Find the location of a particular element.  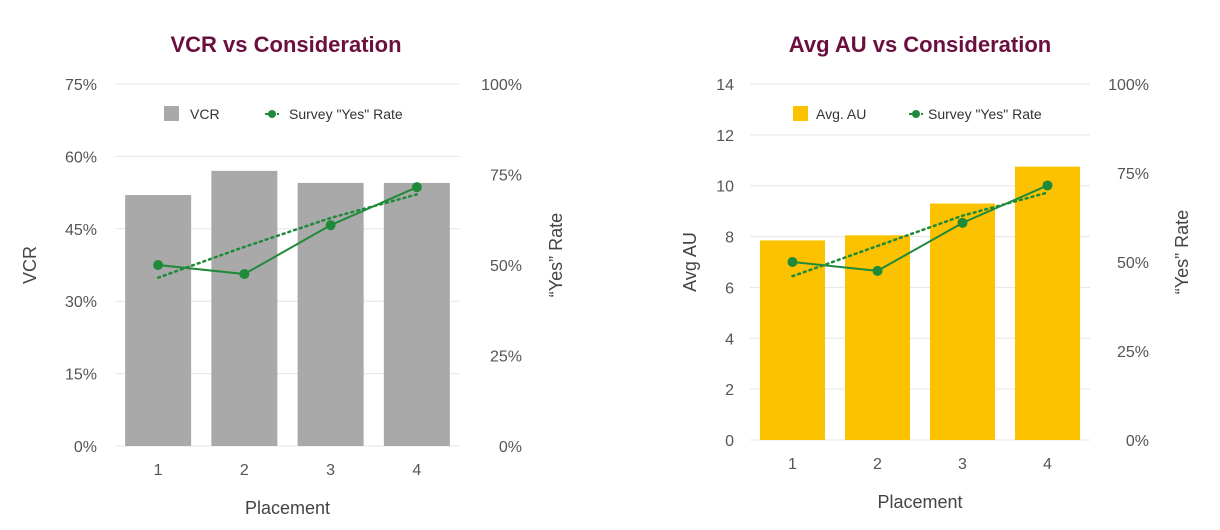

y-tick-label: 4 is located at coordinates (729, 339).